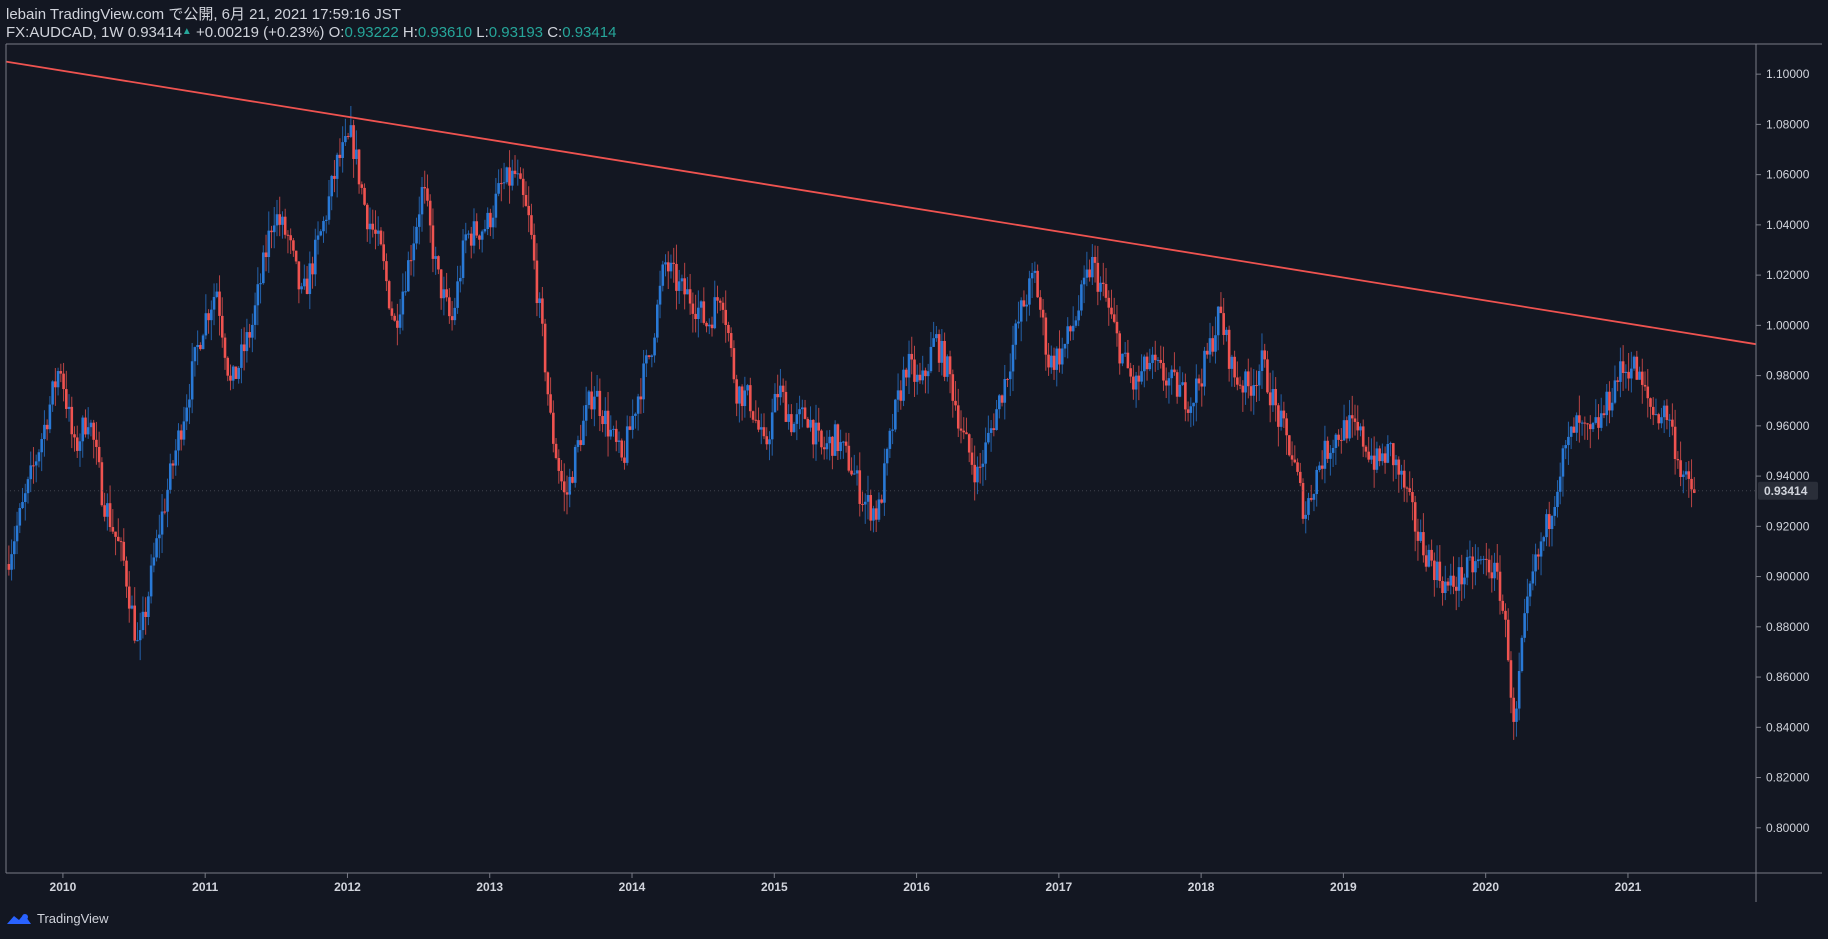  What do you see at coordinates (1788, 778) in the screenshot?
I see `price-tick-label: 0.82000` at bounding box center [1788, 778].